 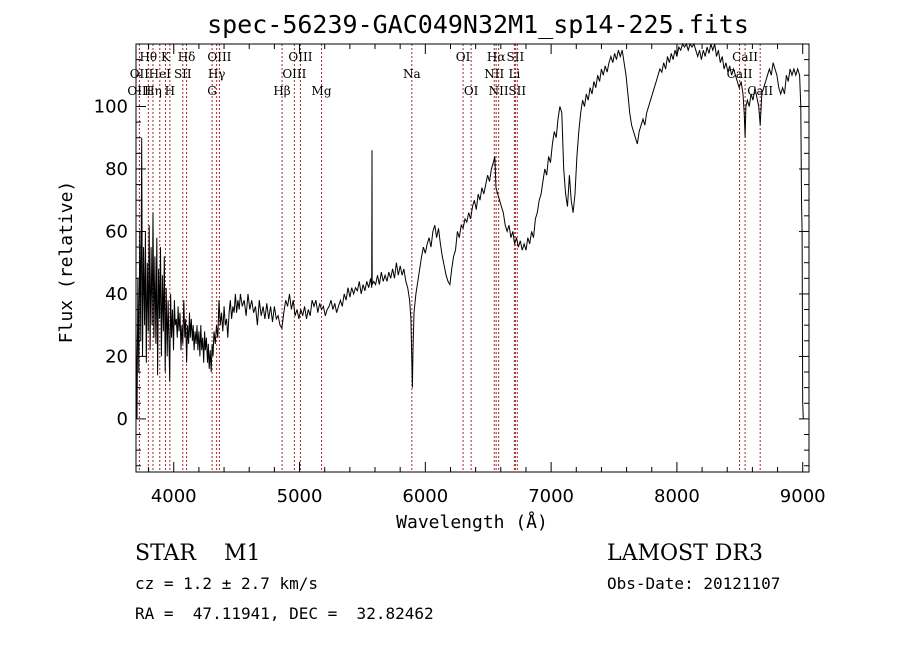 I want to click on y-tick-label: 20, so click(x=116, y=356).